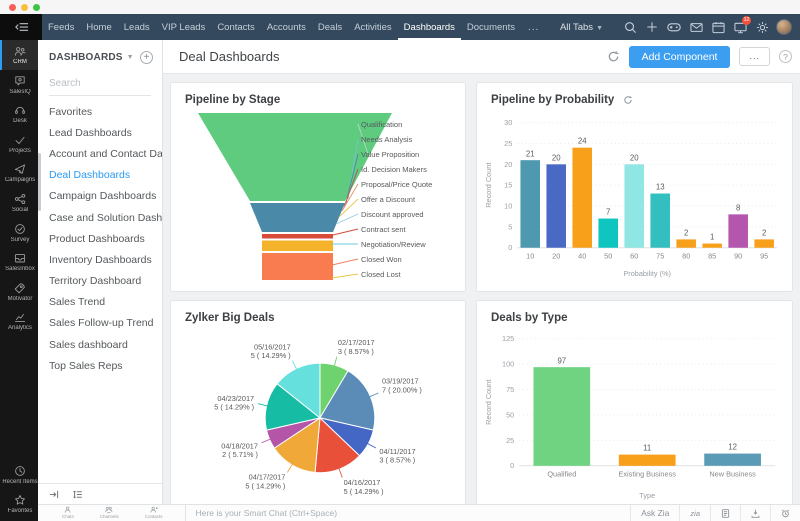 This screenshot has height=521, width=800. I want to click on user-menu, so click(784, 27).